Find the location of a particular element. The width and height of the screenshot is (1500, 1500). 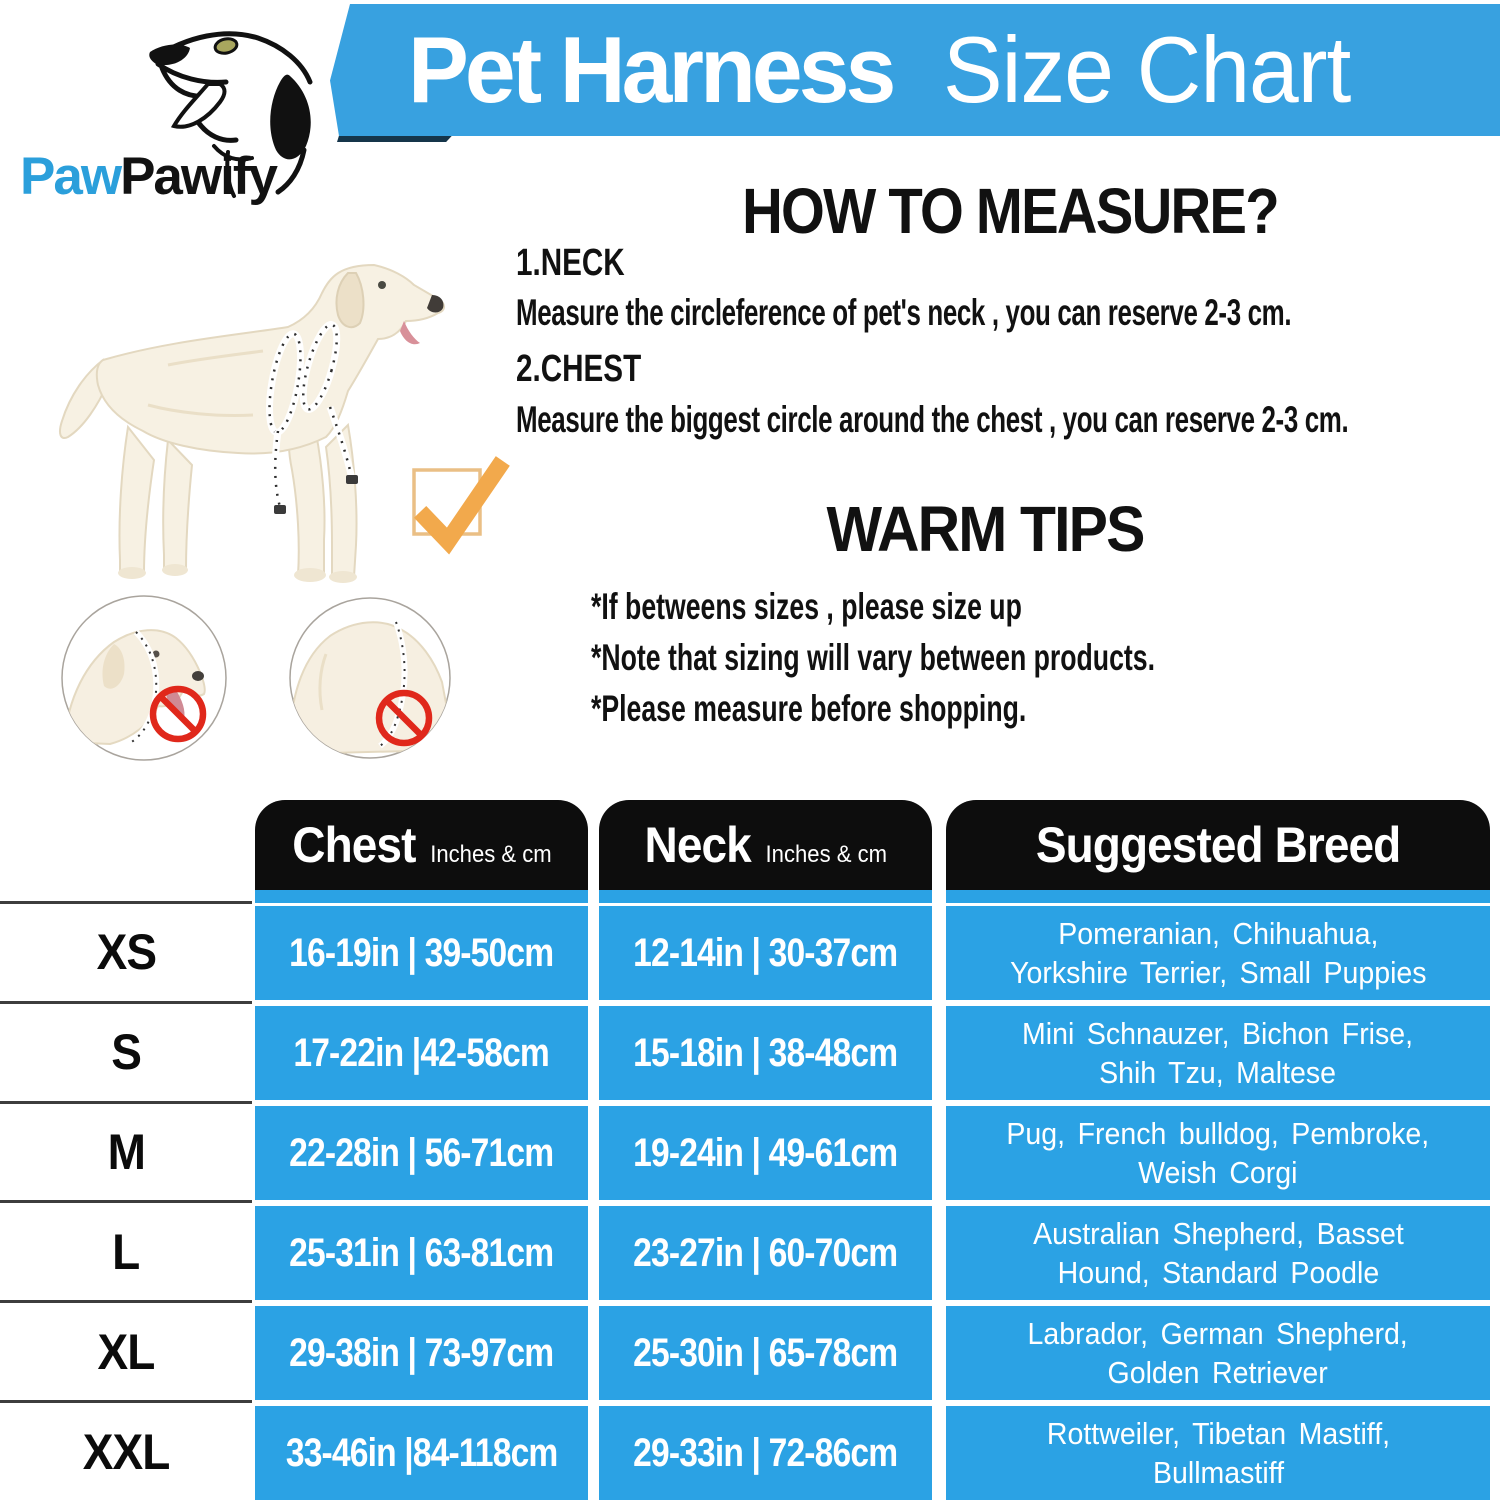

page-title-light: Size Chart is located at coordinates (1147, 69).